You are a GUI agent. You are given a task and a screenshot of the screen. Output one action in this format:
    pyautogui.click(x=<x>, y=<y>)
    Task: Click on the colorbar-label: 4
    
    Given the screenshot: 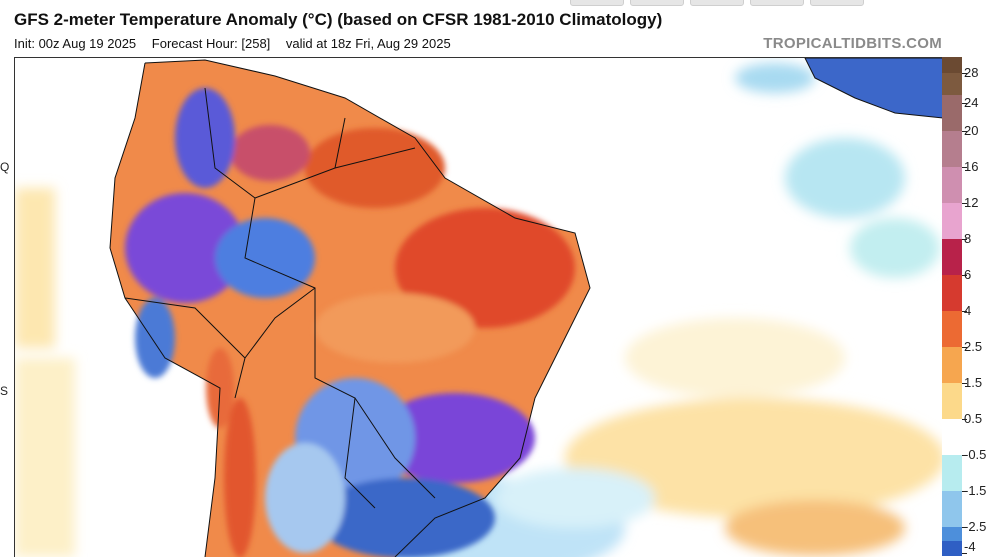 What is the action you would take?
    pyautogui.click(x=968, y=310)
    